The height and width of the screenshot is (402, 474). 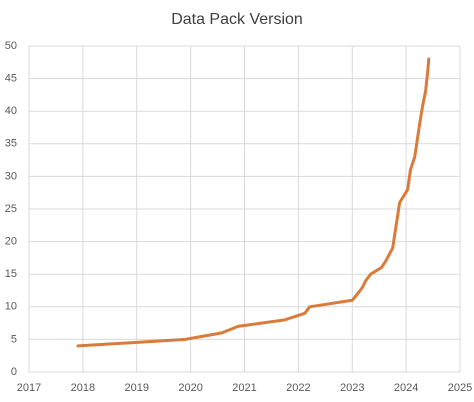 What do you see at coordinates (298, 388) in the screenshot?
I see `x-tick-label: 2022` at bounding box center [298, 388].